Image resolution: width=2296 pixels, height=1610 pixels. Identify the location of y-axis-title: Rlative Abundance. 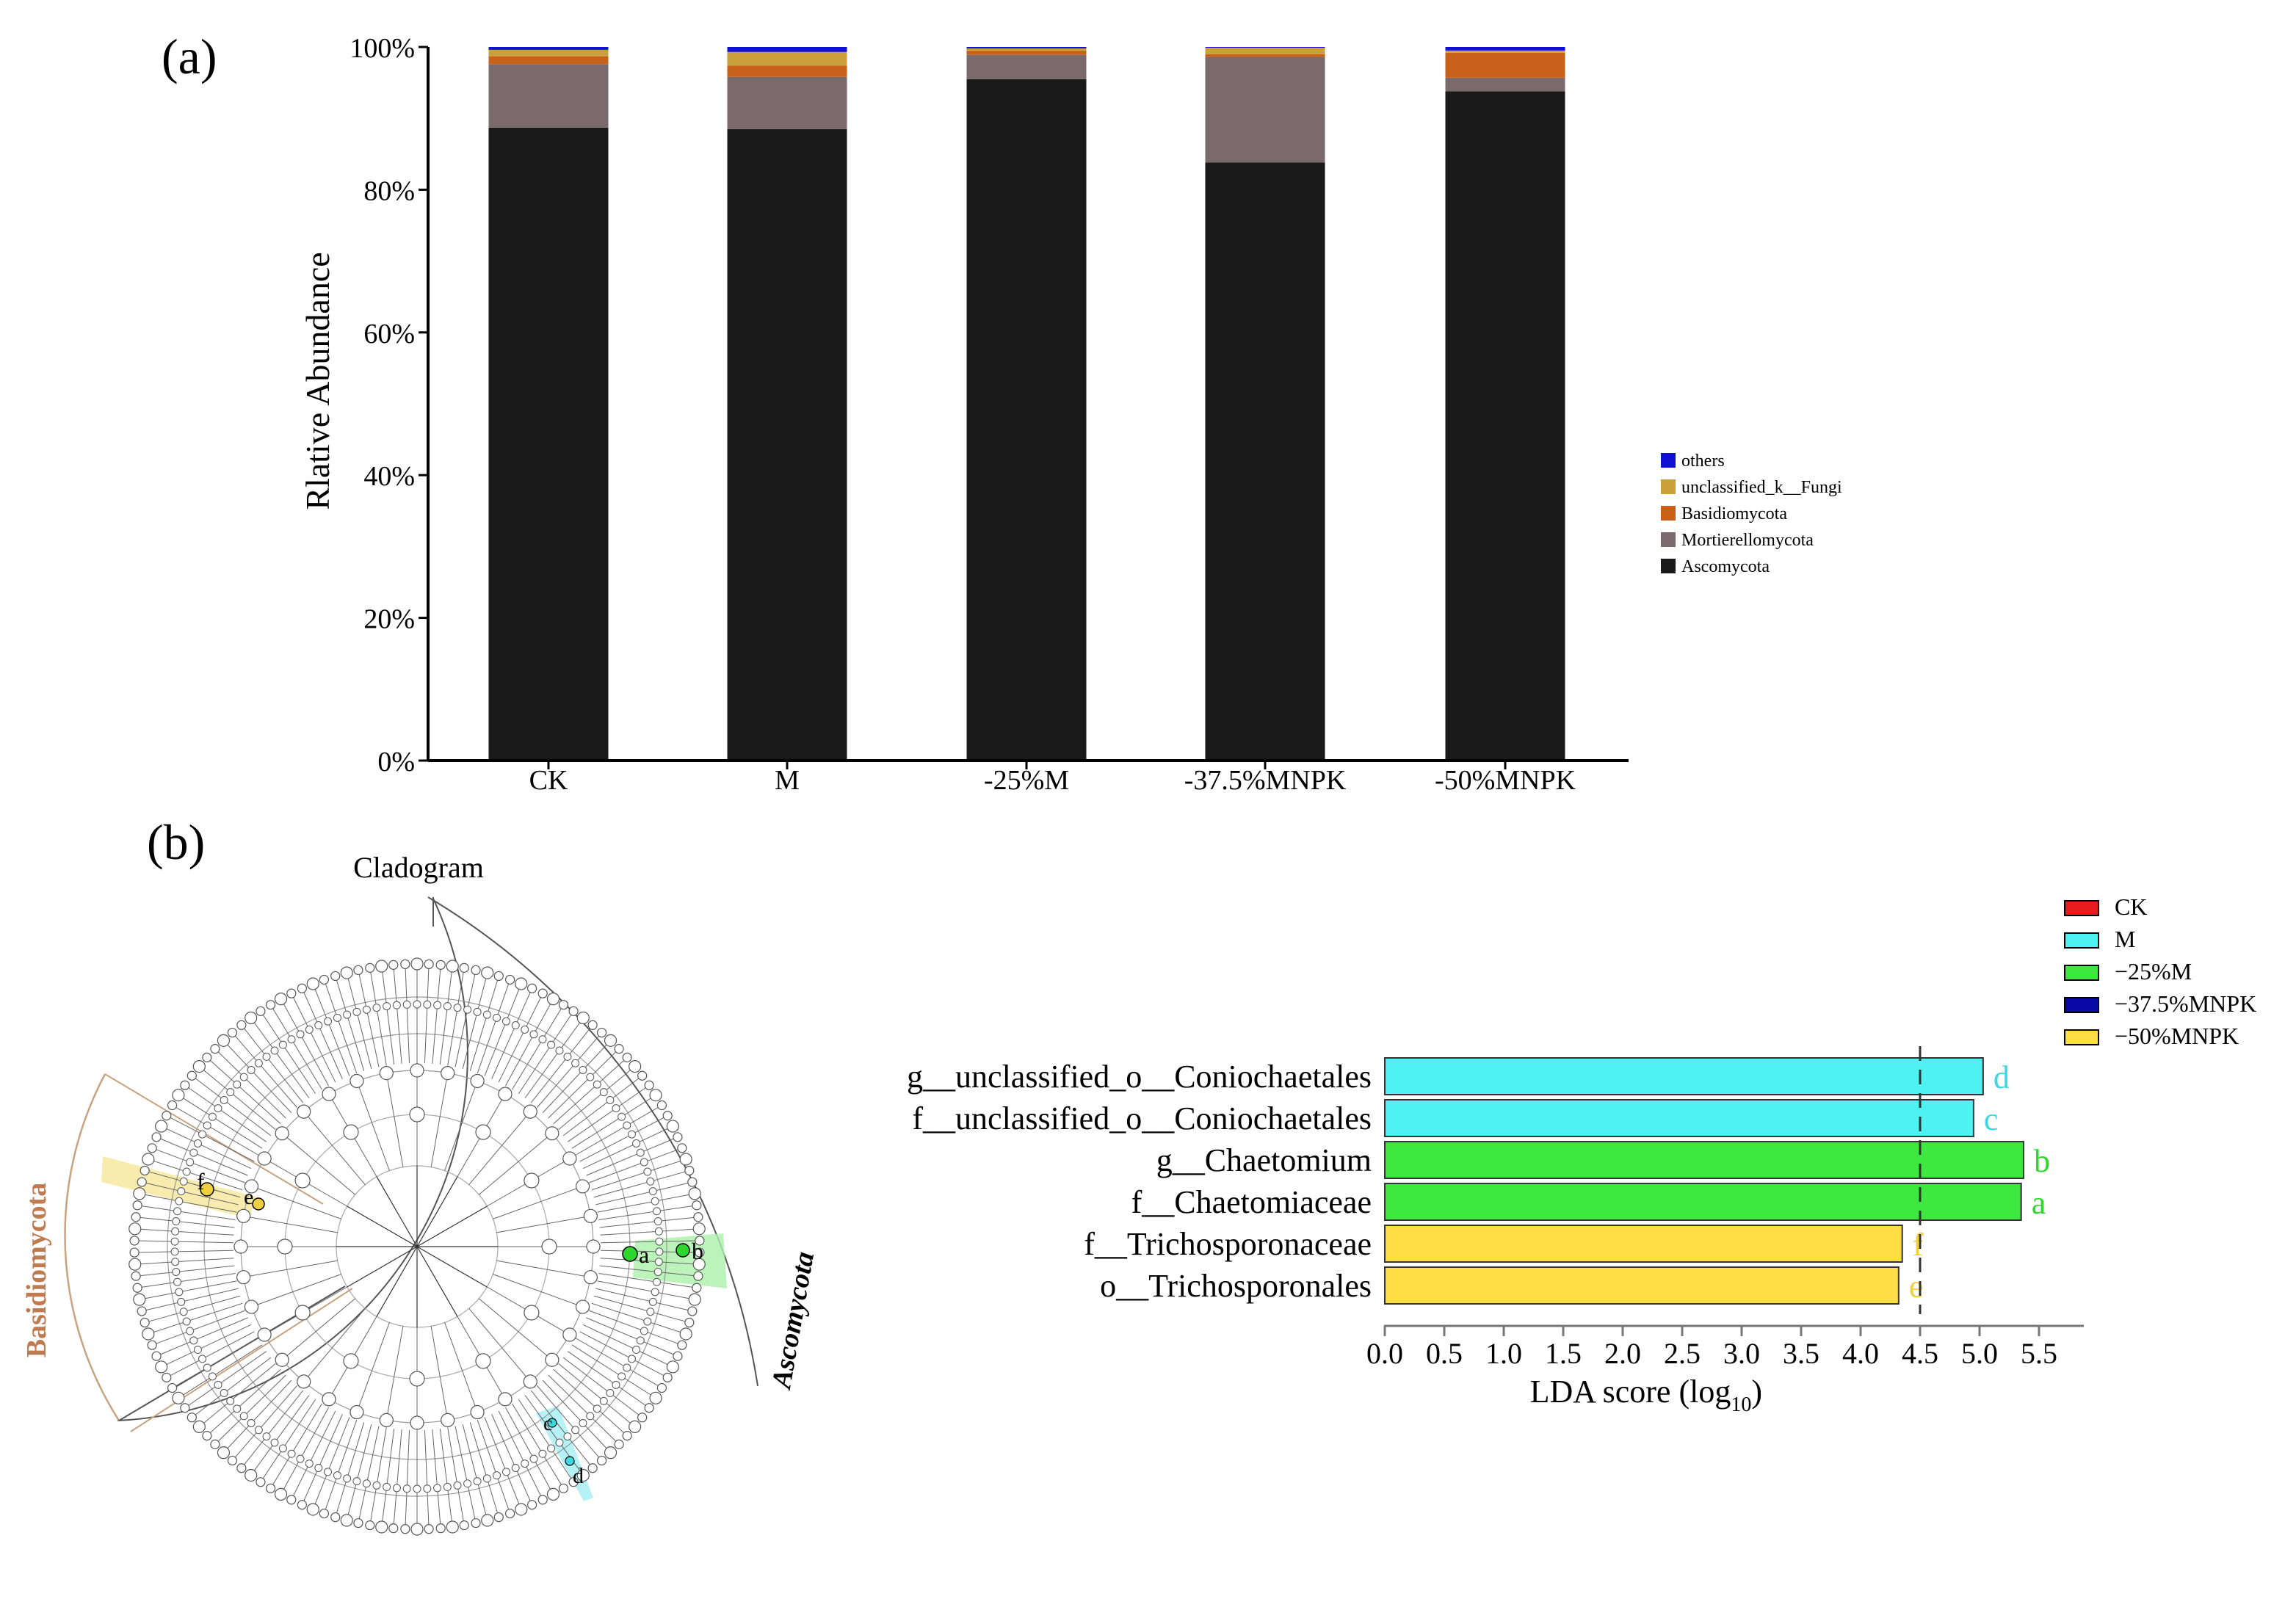
(317, 381).